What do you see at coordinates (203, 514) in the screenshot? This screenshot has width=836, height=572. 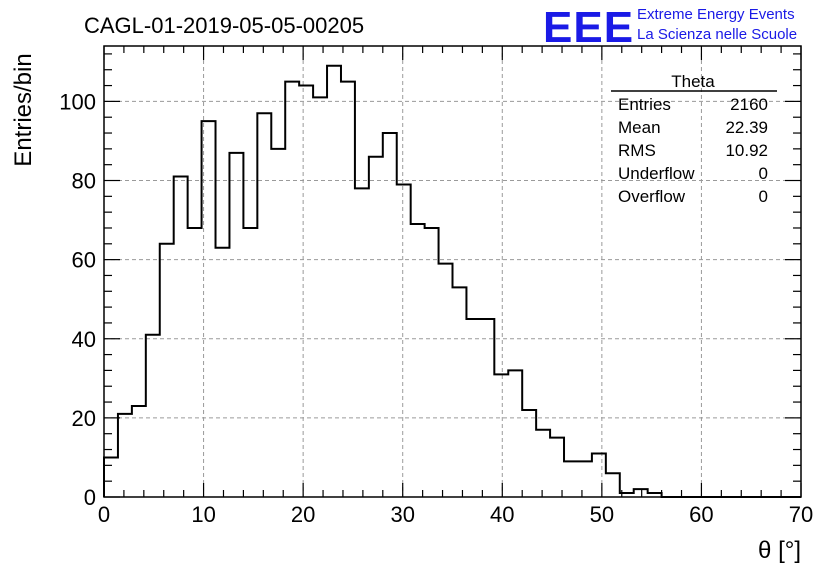 I see `x-tick-label: 10` at bounding box center [203, 514].